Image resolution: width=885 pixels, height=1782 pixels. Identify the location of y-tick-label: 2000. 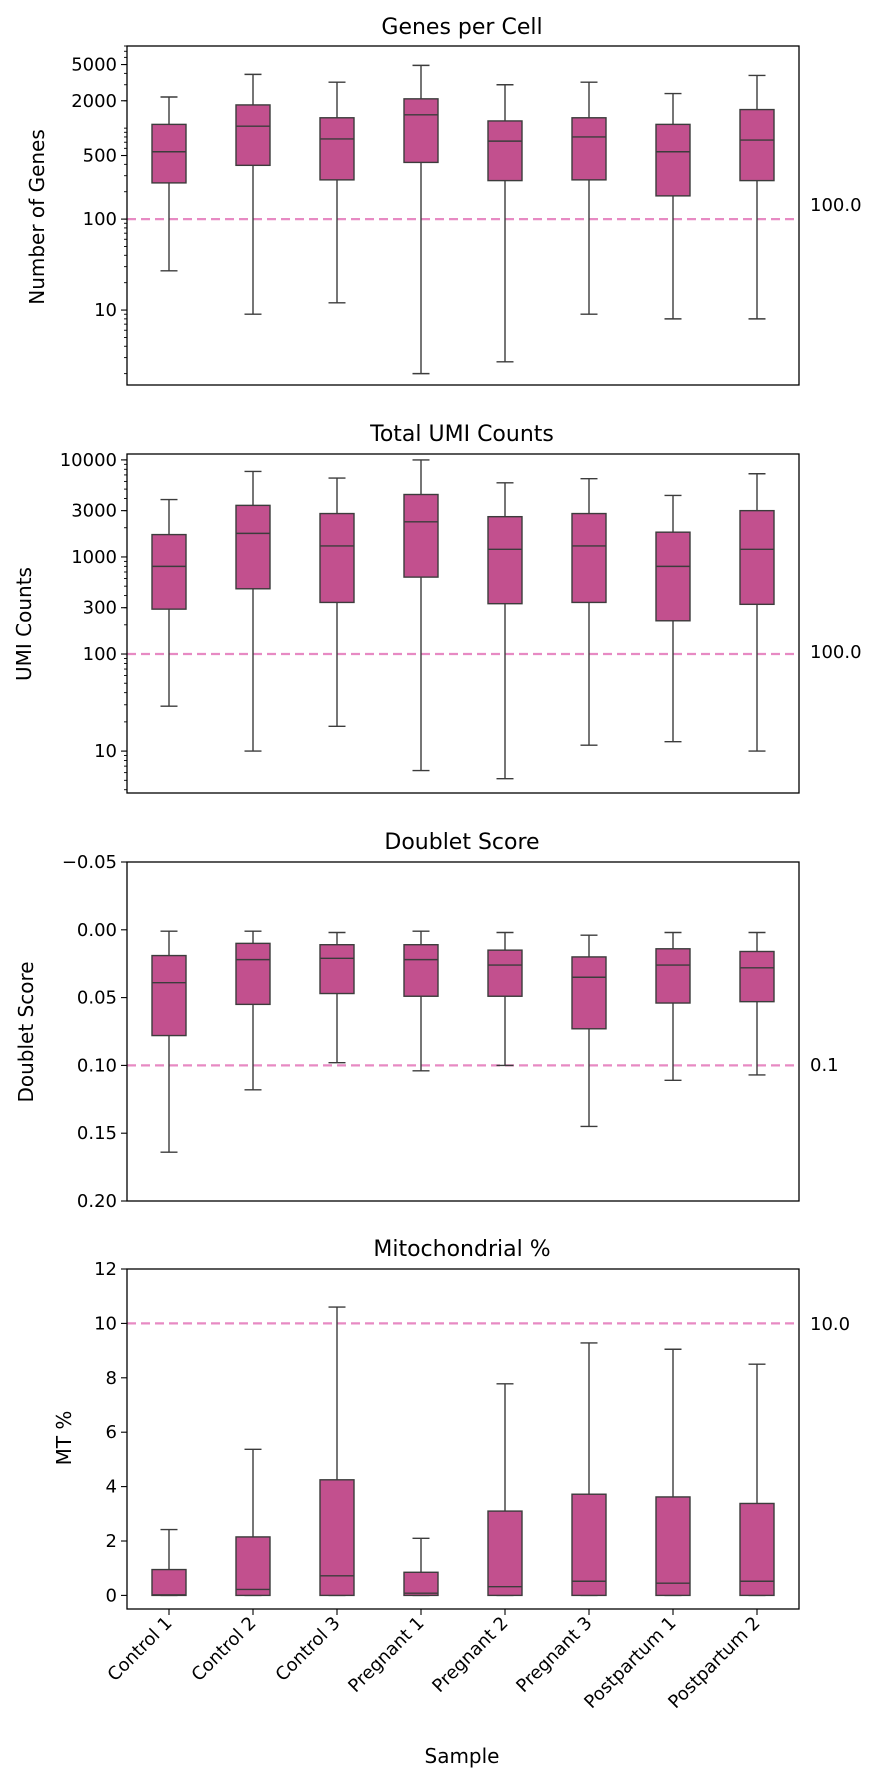
(94, 101).